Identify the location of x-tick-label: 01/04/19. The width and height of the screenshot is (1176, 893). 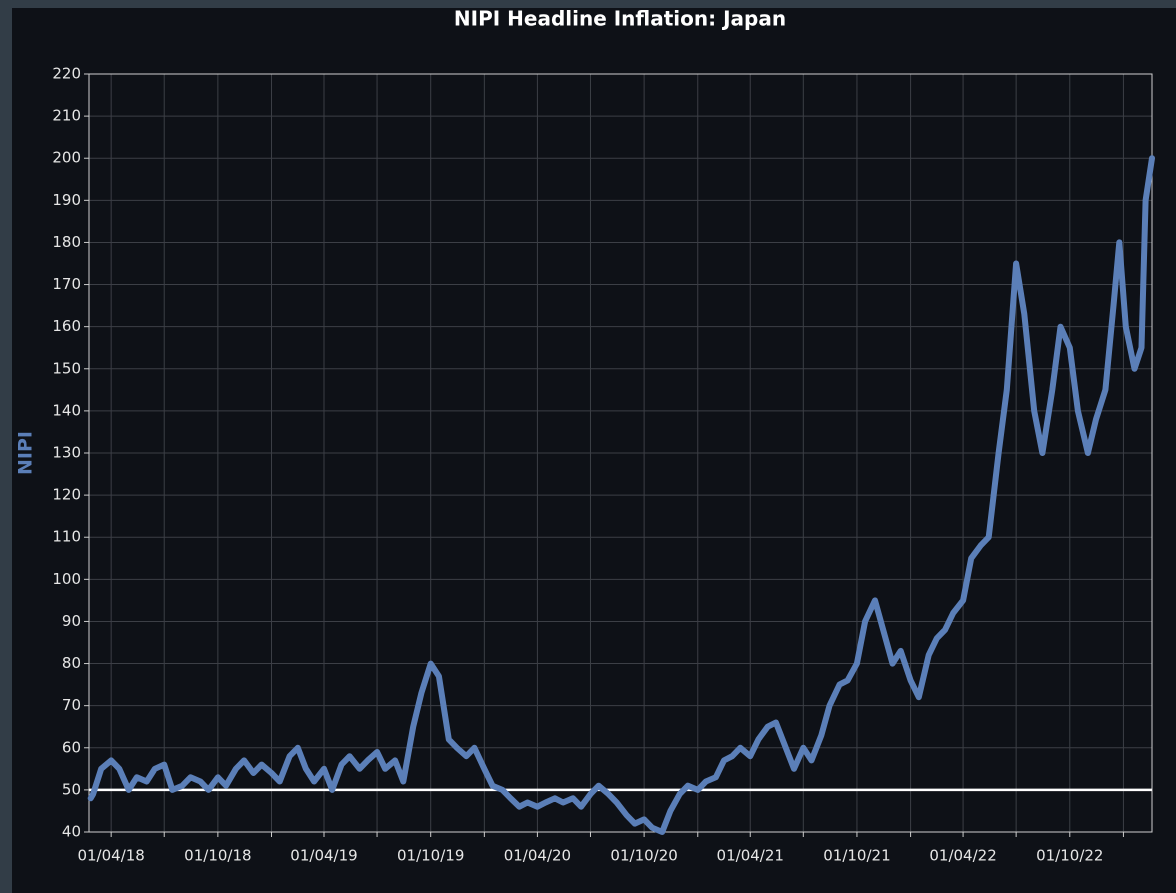
(323, 856).